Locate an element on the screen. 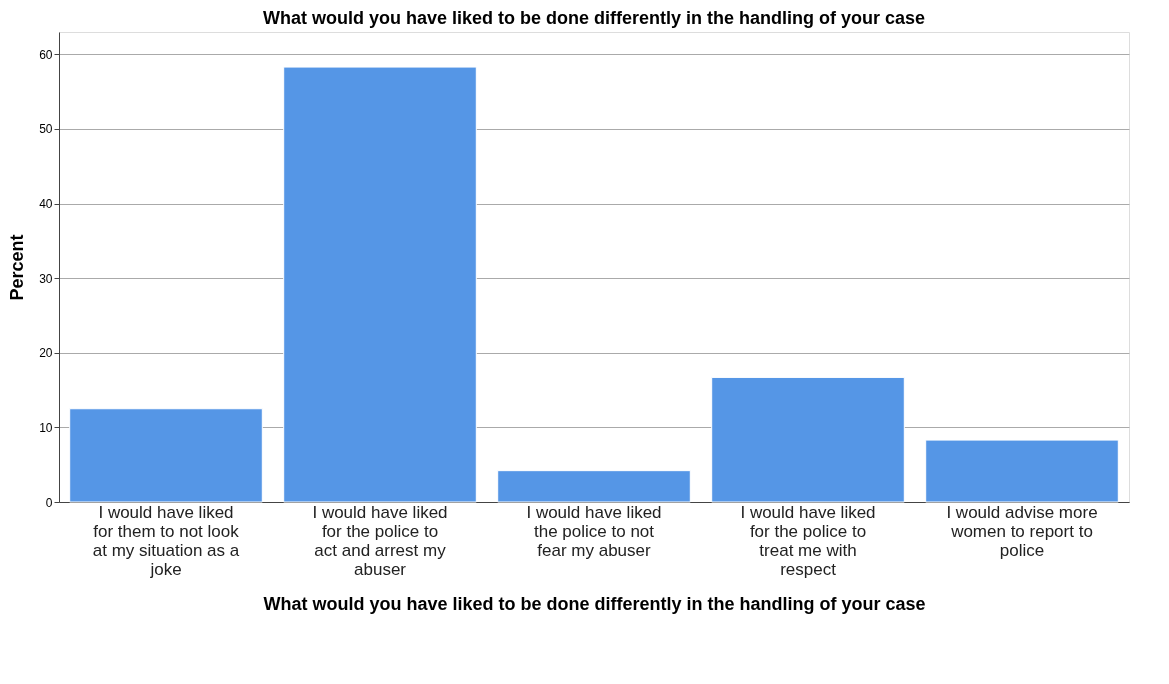 The image size is (1169, 684). chart-title: What would you have liked to be done differently in the handling of your case is located at coordinates (594, 18).